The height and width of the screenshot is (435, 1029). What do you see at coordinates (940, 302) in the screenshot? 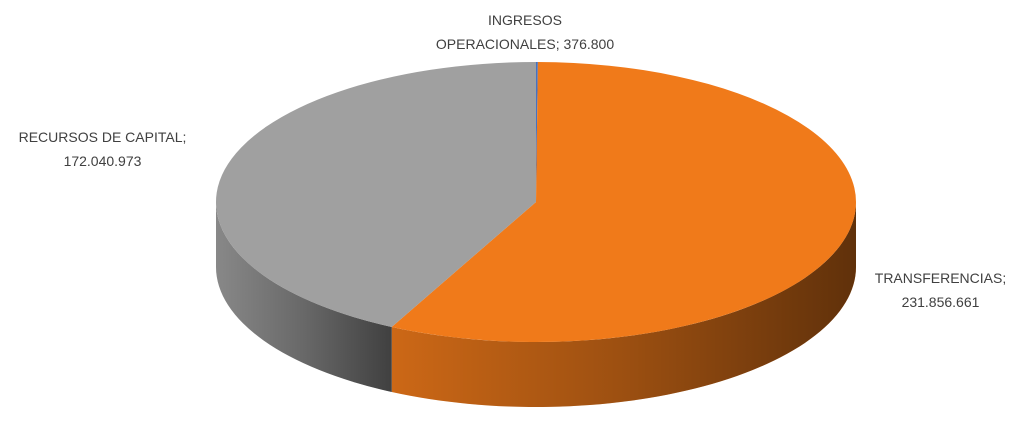
I see `label-value: 231.856.661` at bounding box center [940, 302].